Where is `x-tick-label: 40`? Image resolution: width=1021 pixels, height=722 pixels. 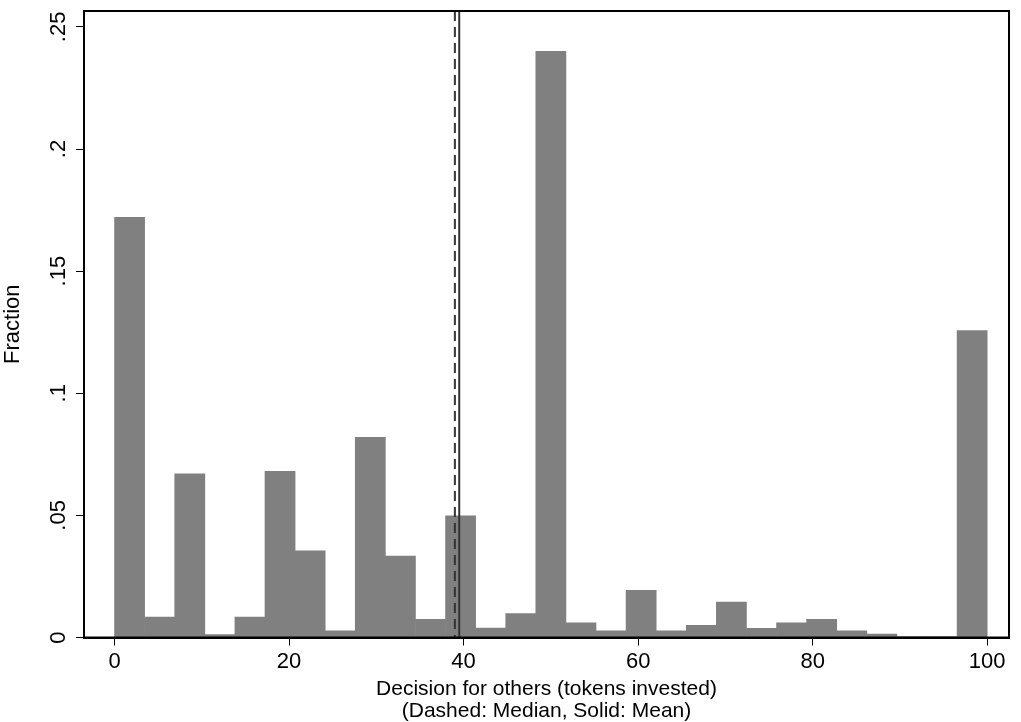 x-tick-label: 40 is located at coordinates (463, 660).